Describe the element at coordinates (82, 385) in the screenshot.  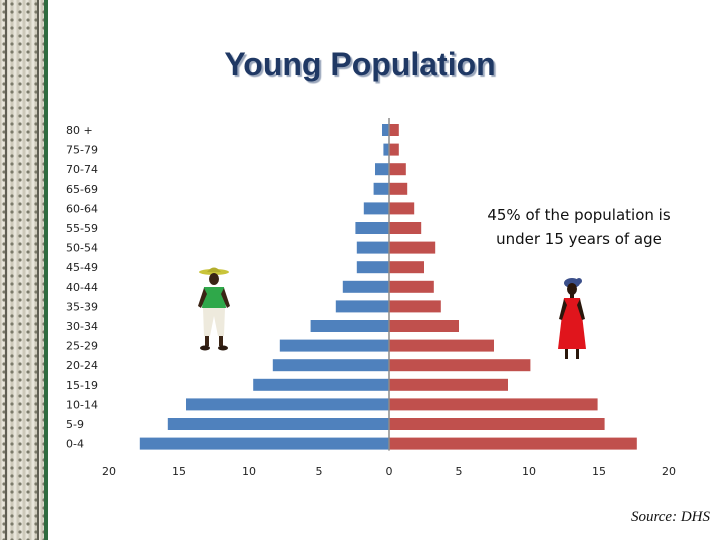
I see `y-tick-label: 15-19` at that location.